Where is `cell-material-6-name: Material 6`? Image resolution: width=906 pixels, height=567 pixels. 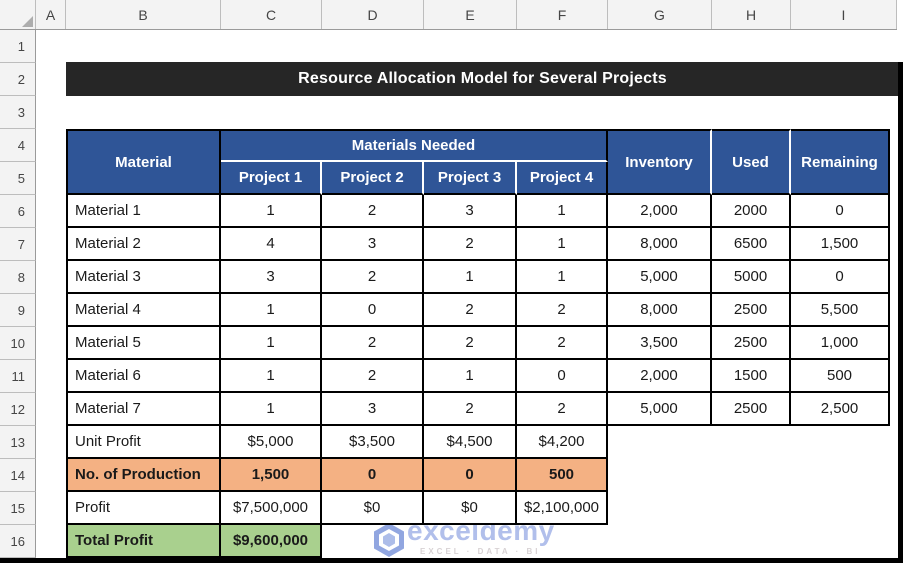 cell-material-6-name: Material 6 is located at coordinates (143, 376).